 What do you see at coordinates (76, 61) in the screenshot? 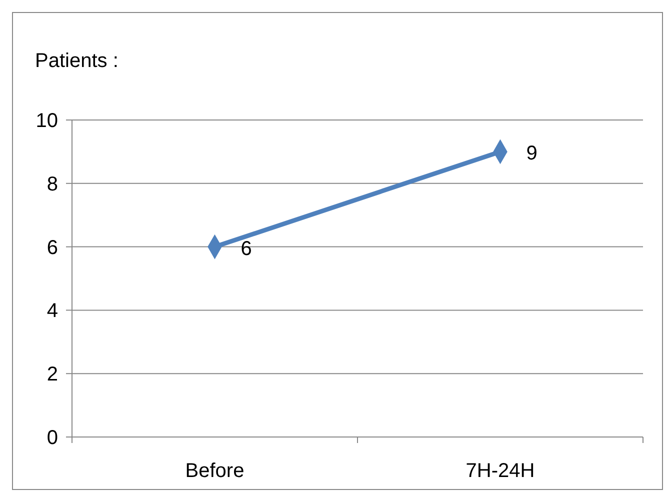
I see `chart-title: Patients :` at bounding box center [76, 61].